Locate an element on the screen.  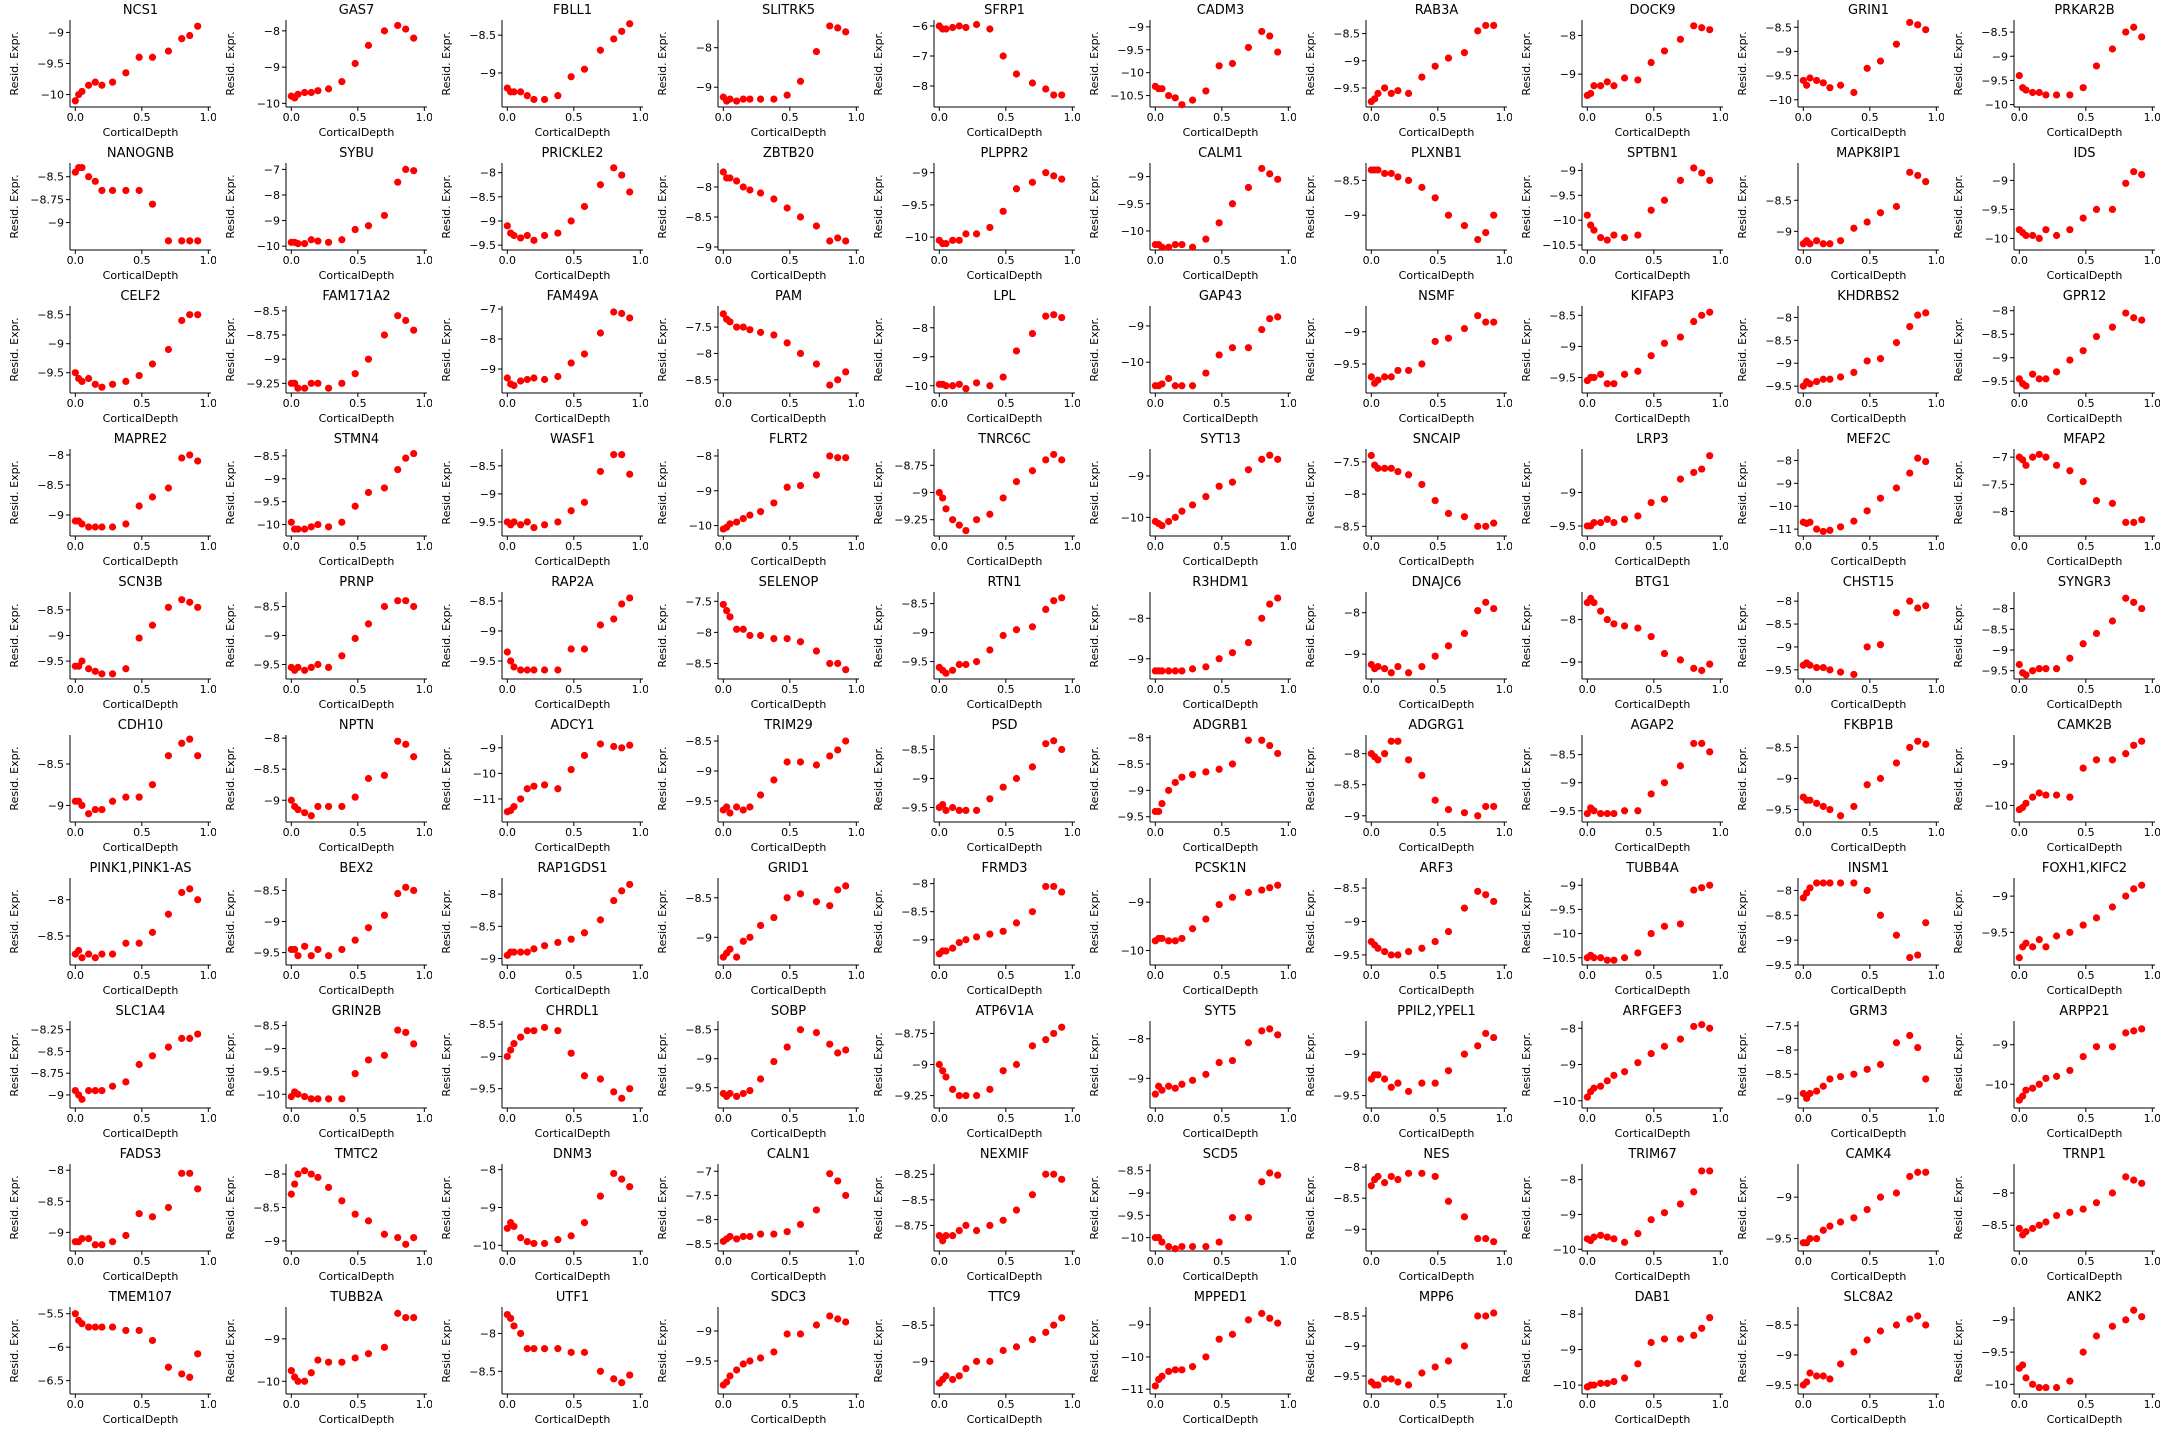
y-tick-label: −10 is located at coordinates (1132, 231).